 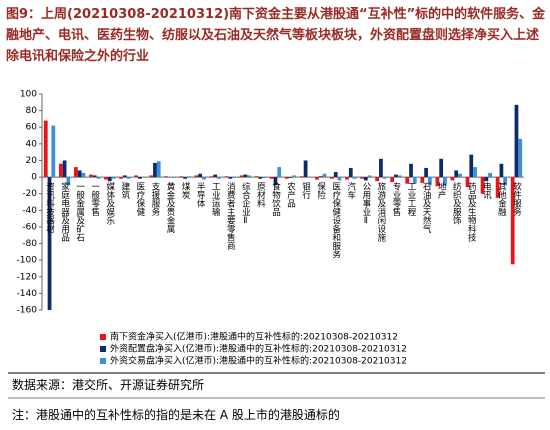 What do you see at coordinates (155, 200) in the screenshot?
I see `x-tick-label: 支援服务` at bounding box center [155, 200].